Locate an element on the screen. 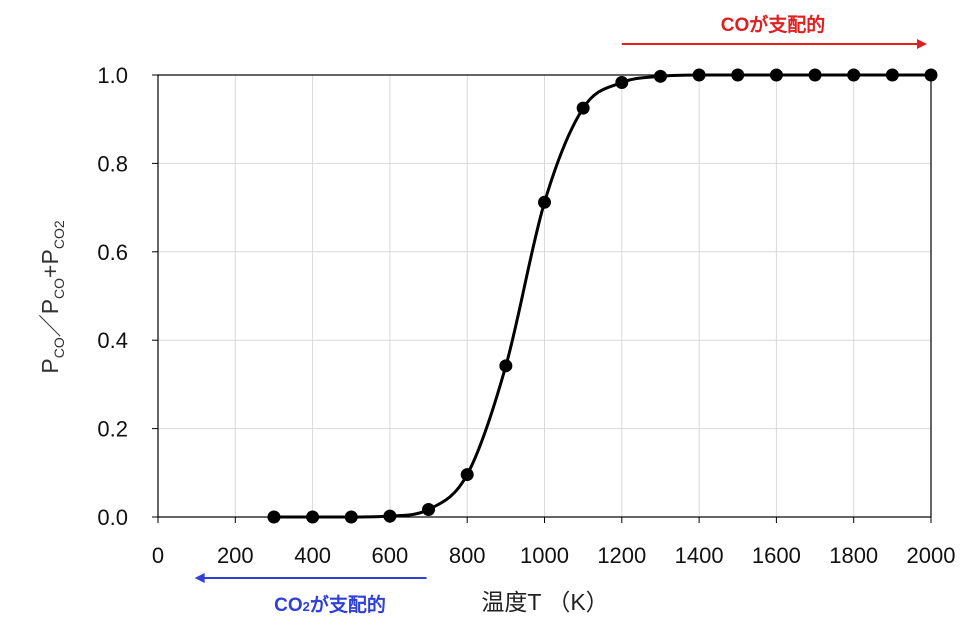 Image resolution: width=978 pixels, height=638 pixels. x-tick-label: 800 is located at coordinates (467, 555).